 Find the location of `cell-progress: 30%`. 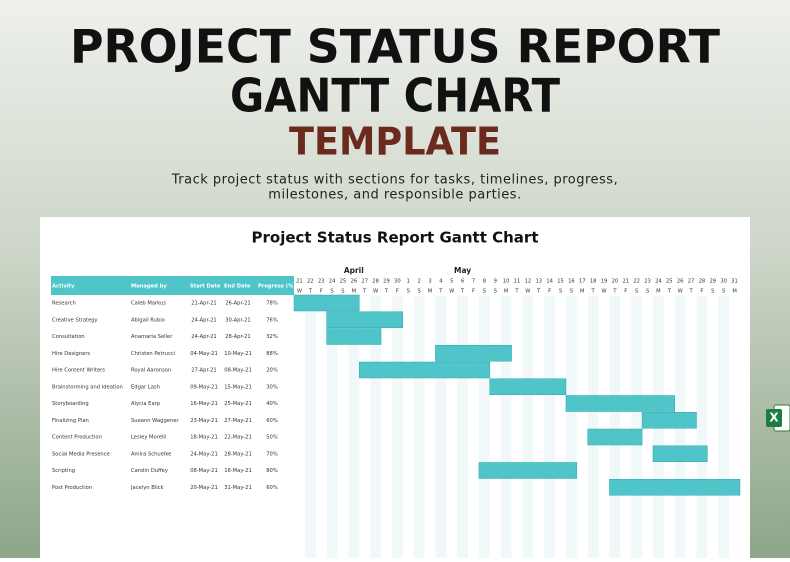

cell-progress: 30% is located at coordinates (272, 387).